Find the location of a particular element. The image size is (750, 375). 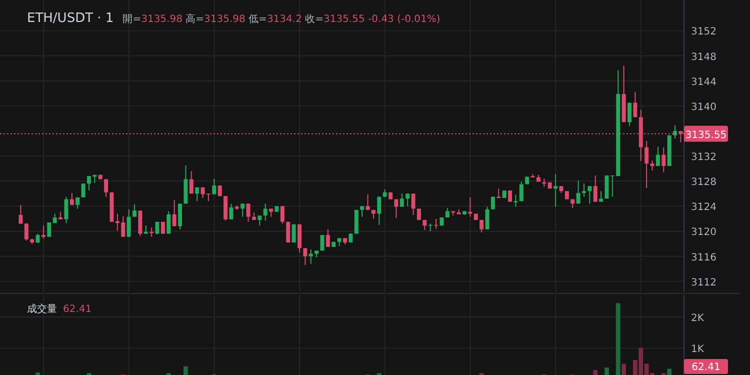

y-tick-label: 3116 is located at coordinates (703, 258).